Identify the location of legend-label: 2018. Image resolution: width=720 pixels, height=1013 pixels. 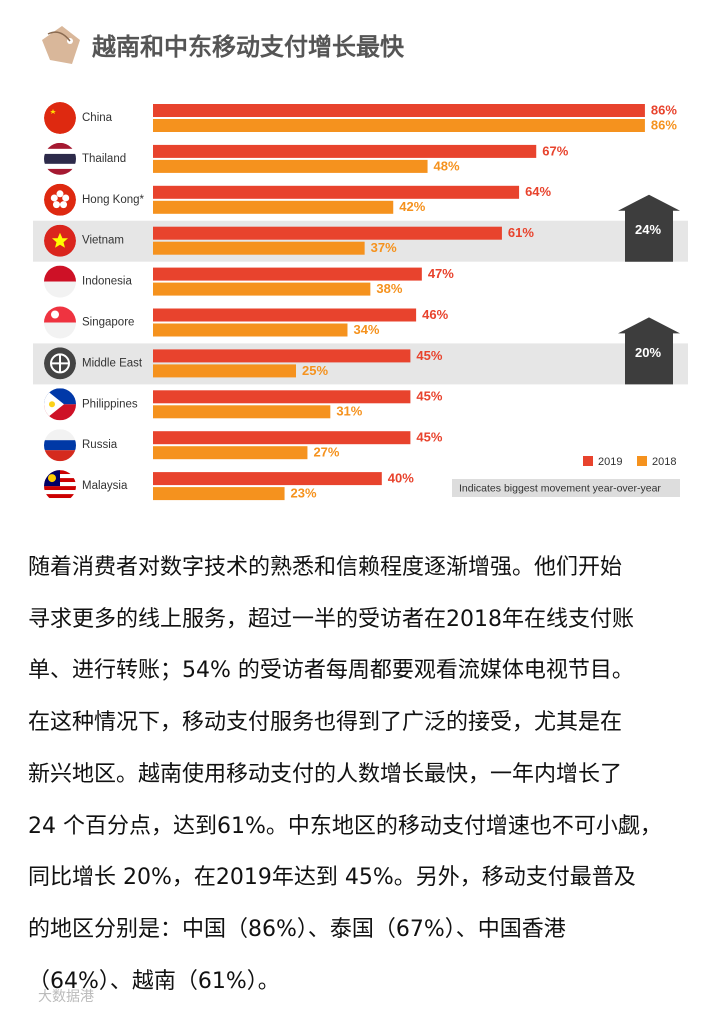
(664, 462).